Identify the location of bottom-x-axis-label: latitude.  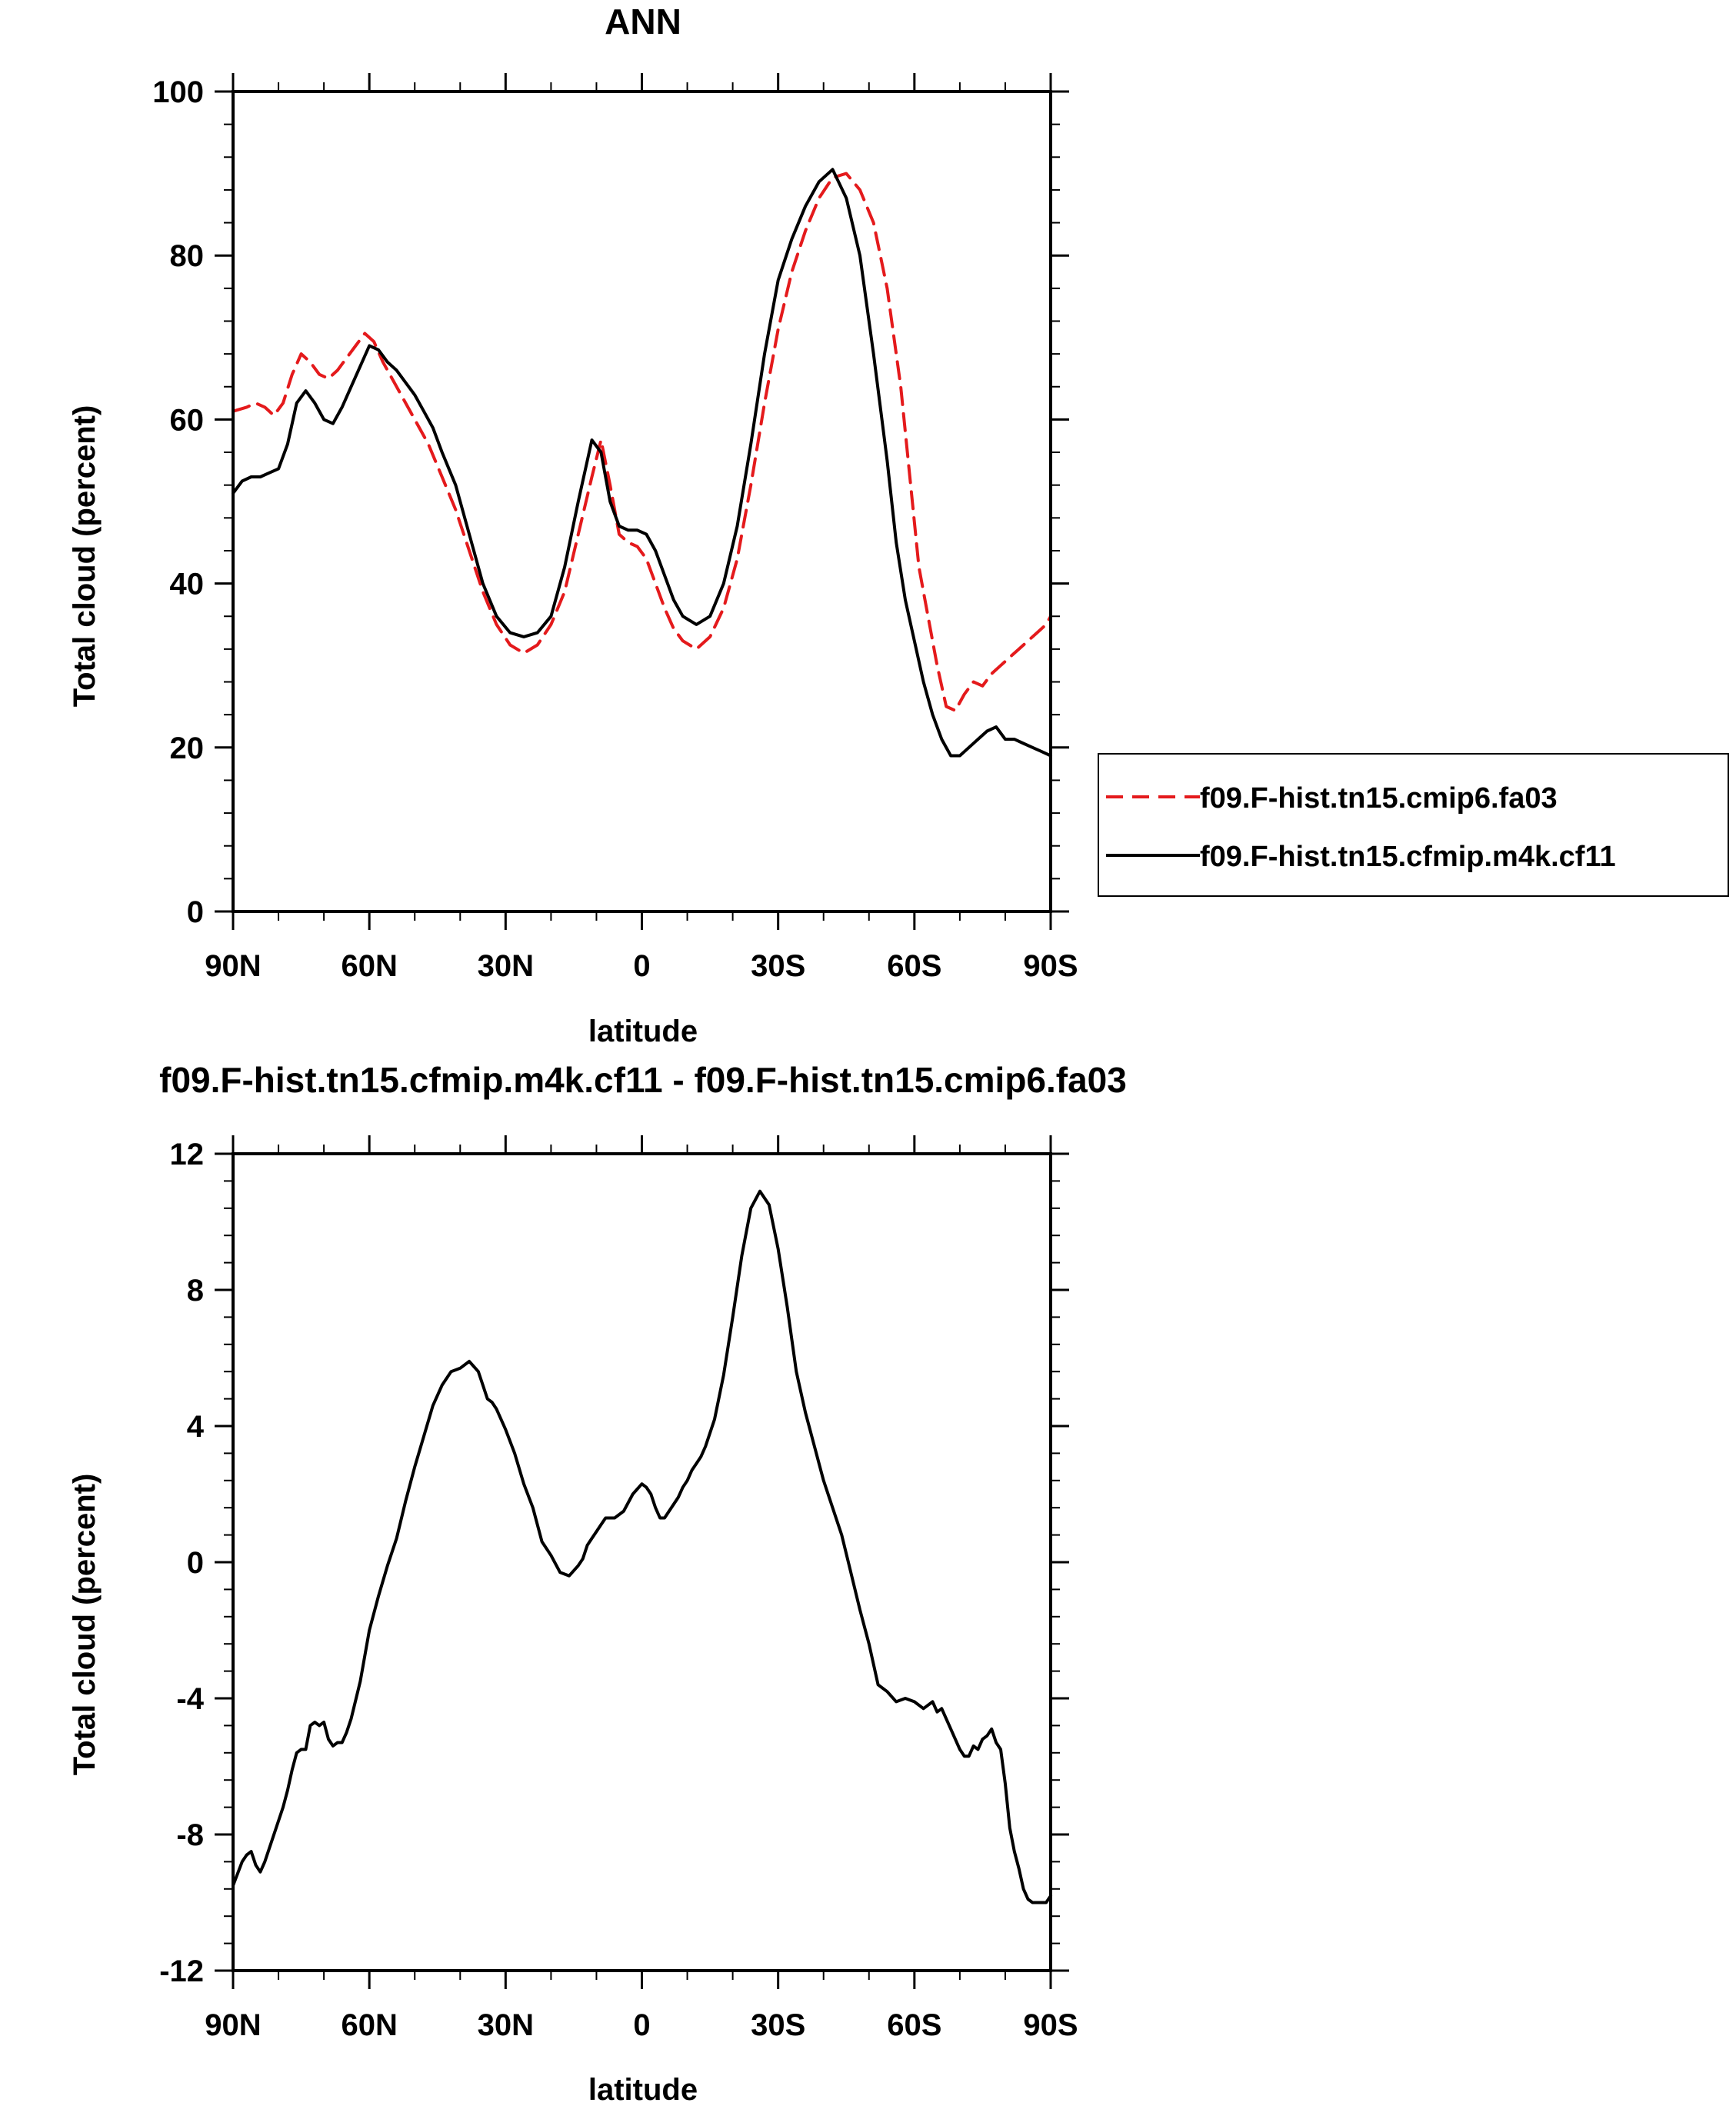
(643, 2090).